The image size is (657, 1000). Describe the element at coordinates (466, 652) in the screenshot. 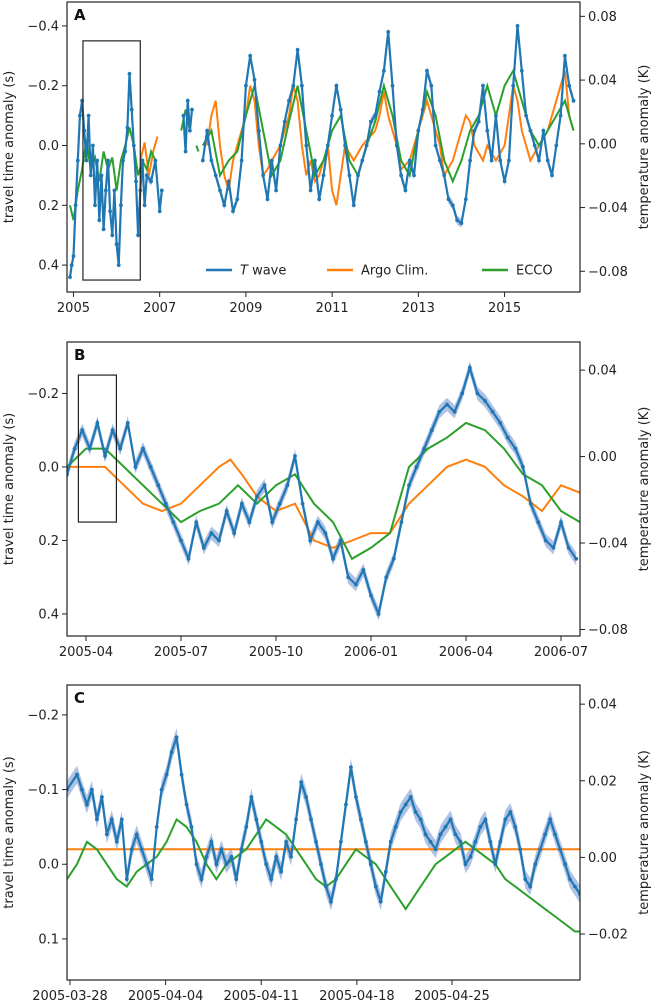

I see `x-tick-label: 2006-04` at that location.